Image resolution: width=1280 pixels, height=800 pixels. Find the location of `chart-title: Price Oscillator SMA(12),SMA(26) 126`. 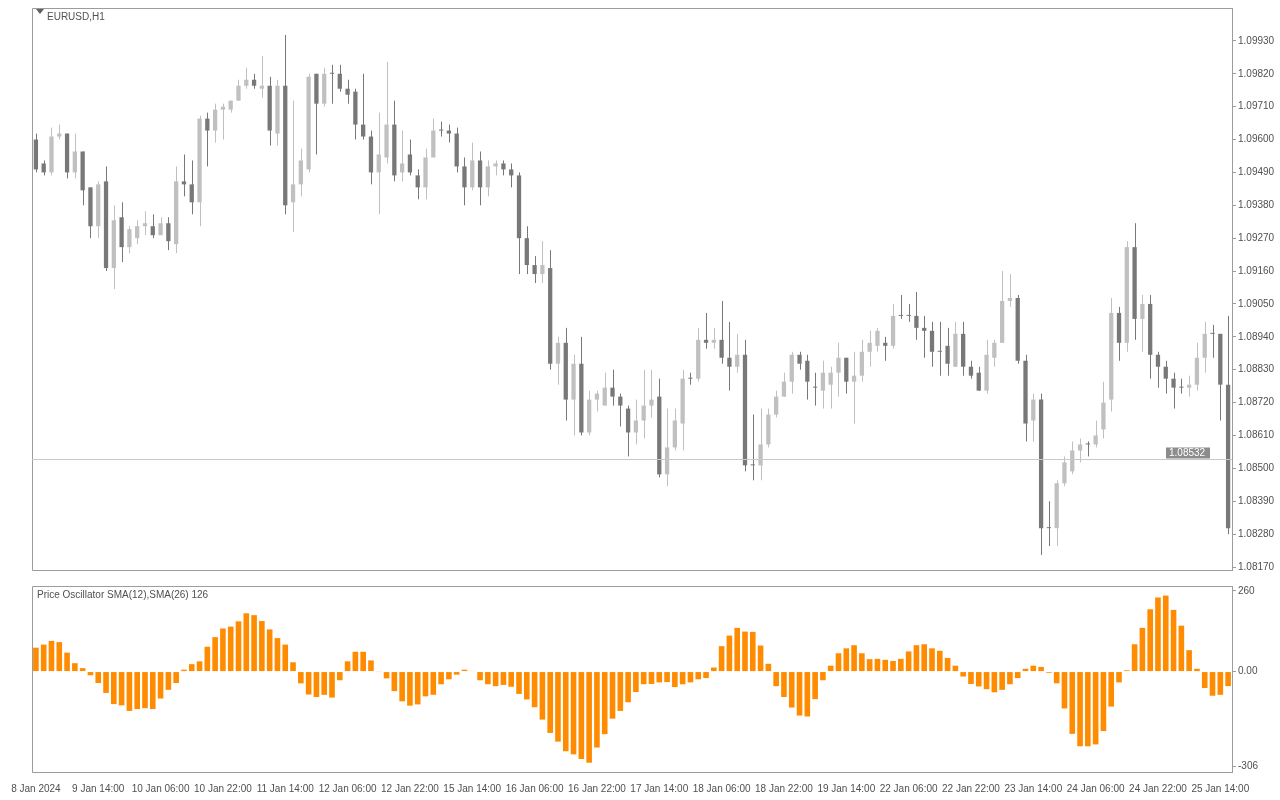

chart-title: Price Oscillator SMA(12),SMA(26) 126 is located at coordinates (123, 594).